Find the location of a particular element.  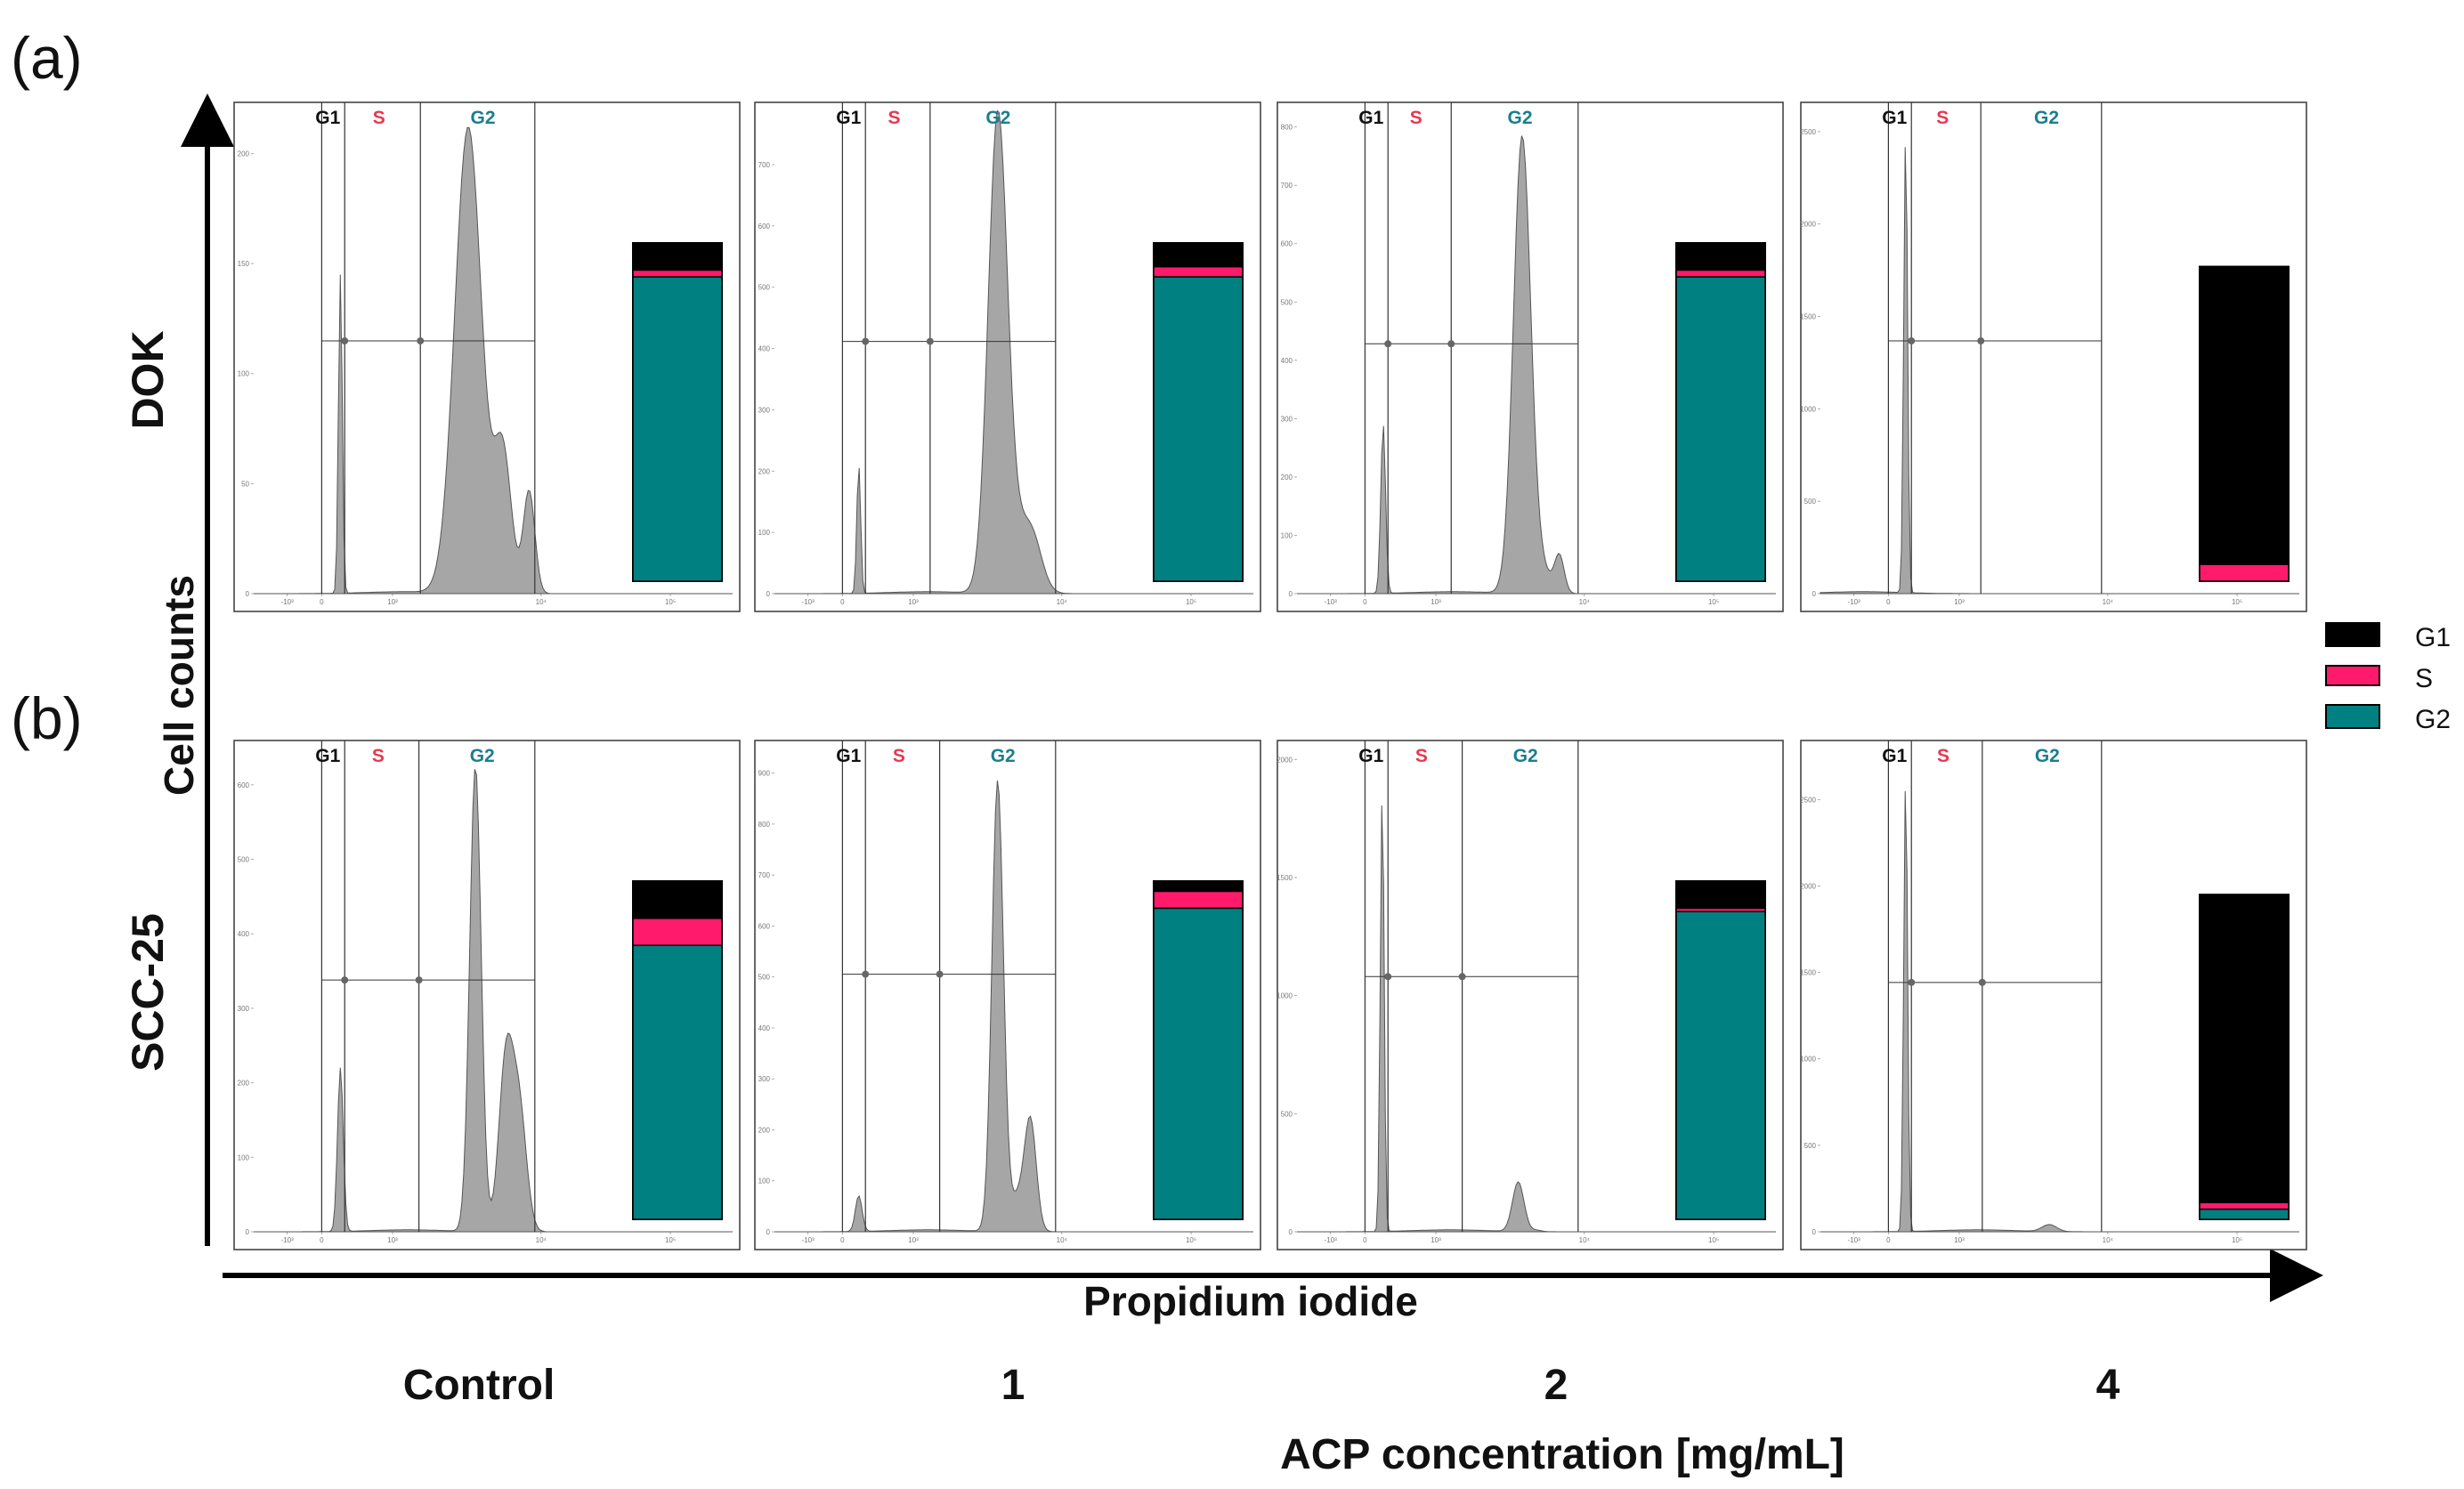

y-tick-label: 1500 is located at coordinates (1808, 973).